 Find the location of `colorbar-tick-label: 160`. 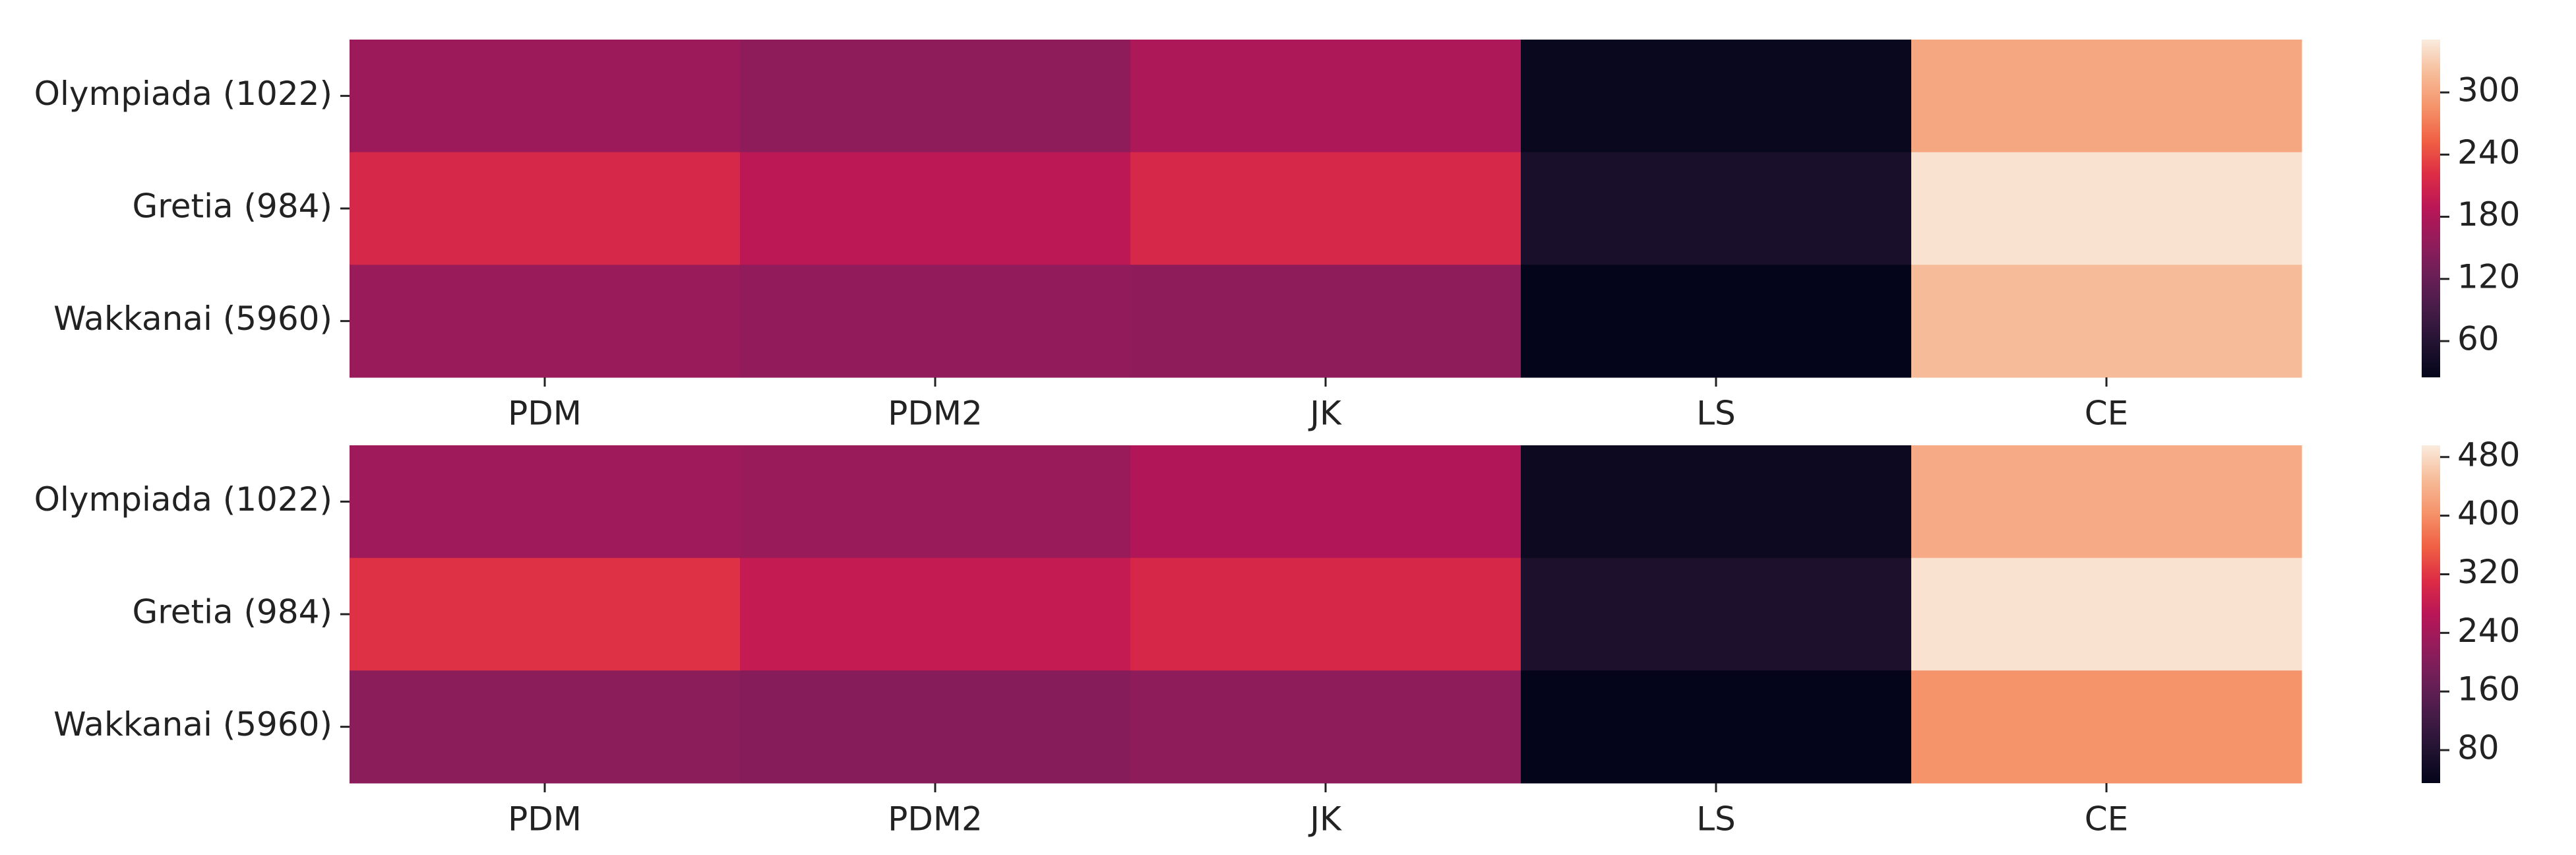

colorbar-tick-label: 160 is located at coordinates (2488, 689).